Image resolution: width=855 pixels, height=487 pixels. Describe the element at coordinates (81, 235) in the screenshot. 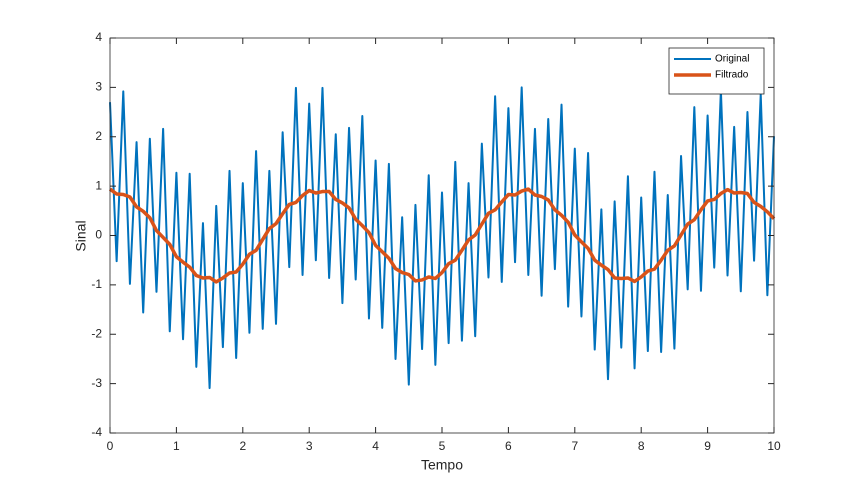

I see `y-axis-label: Sinal` at that location.